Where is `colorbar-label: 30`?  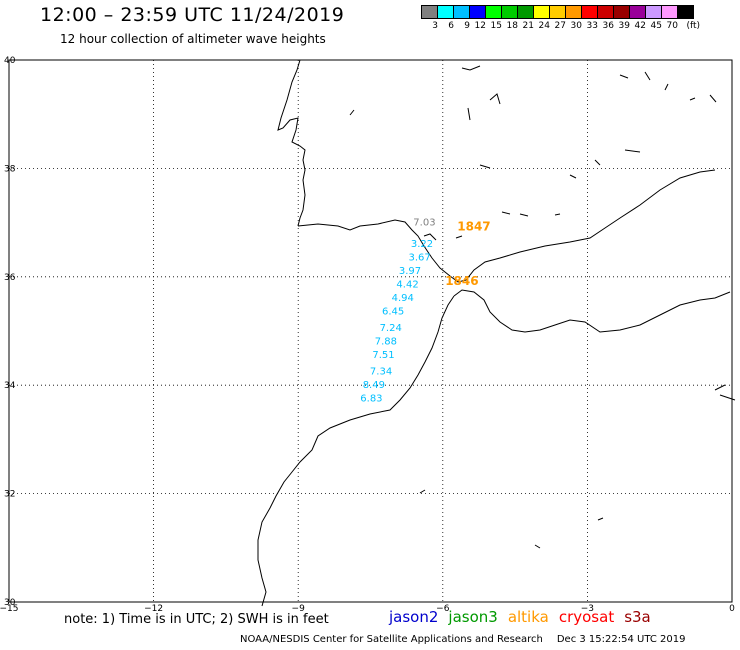 colorbar-label: 30 is located at coordinates (576, 26).